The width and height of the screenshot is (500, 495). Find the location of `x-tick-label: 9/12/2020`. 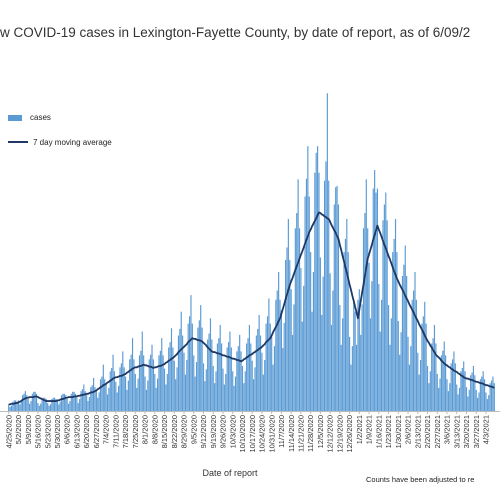

x-tick-label: 9/12/2020 is located at coordinates (203, 431).